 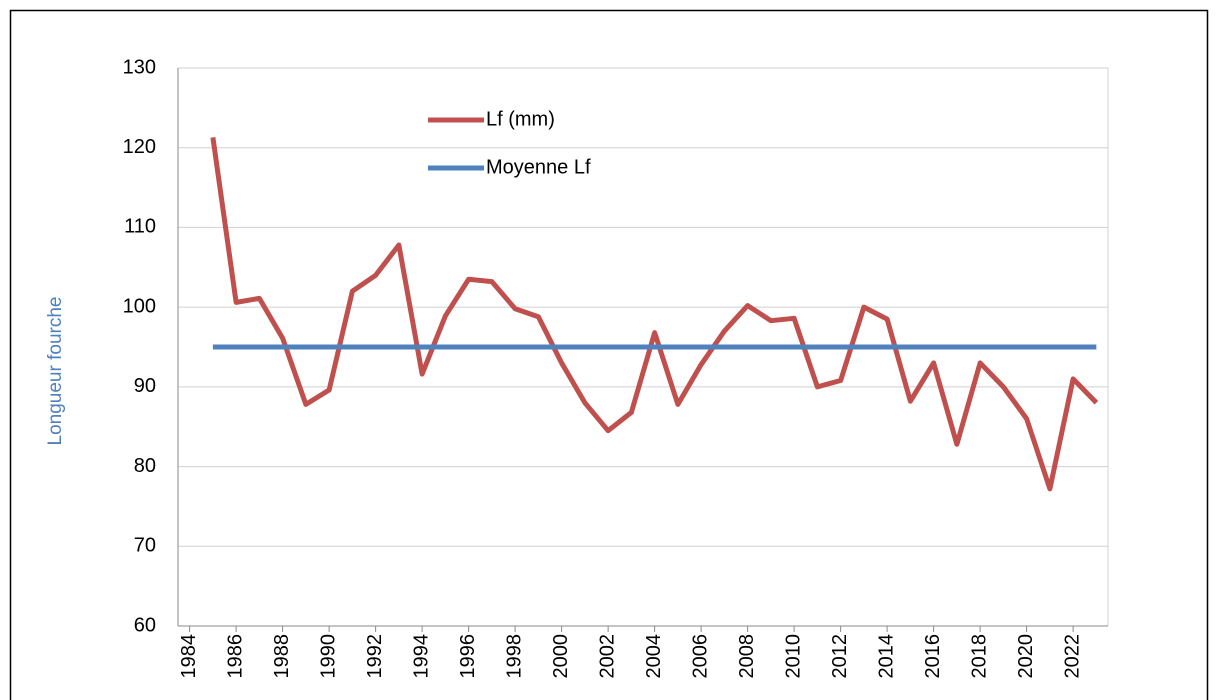 I want to click on x-tick-label: 1998, so click(x=514, y=656).